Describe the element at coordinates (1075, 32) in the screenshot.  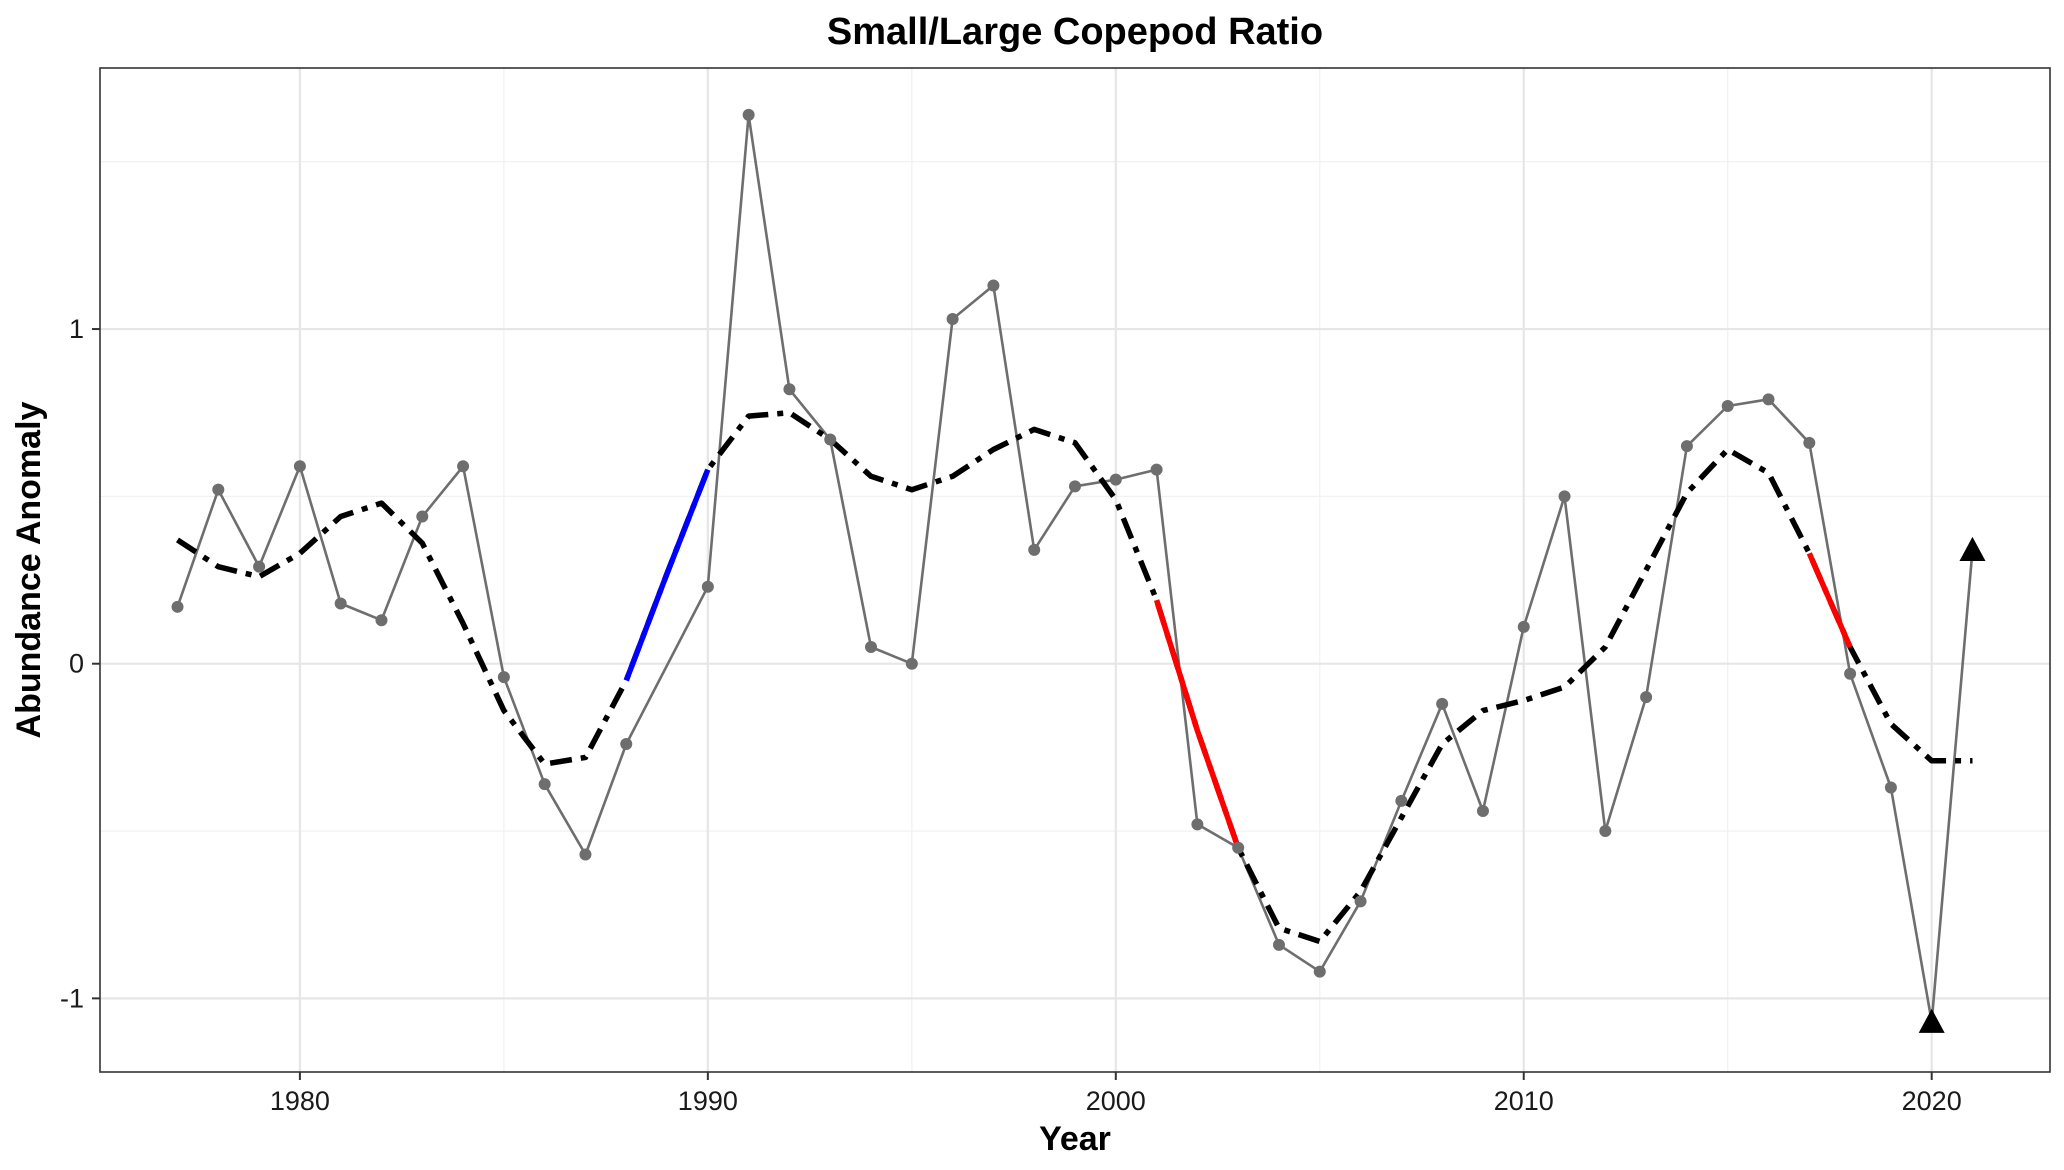
I see `chart-title: Small/Large Copepod Ratio` at that location.